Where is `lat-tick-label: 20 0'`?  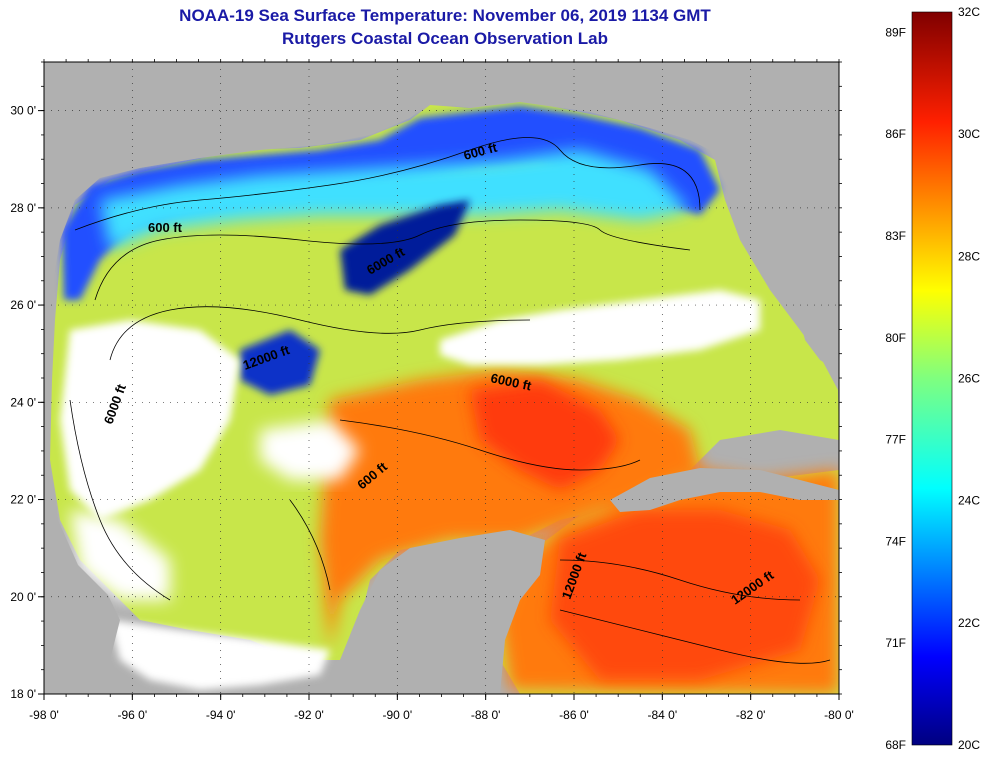
lat-tick-label: 20 0' is located at coordinates (23, 597).